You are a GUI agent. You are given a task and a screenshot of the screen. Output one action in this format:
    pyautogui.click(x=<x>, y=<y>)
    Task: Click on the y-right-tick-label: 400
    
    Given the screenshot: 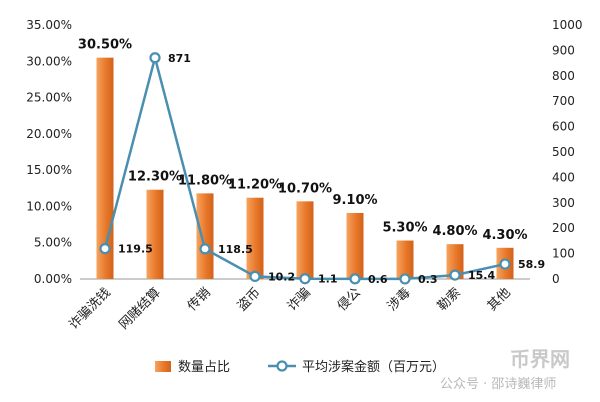 What is the action you would take?
    pyautogui.click(x=563, y=177)
    